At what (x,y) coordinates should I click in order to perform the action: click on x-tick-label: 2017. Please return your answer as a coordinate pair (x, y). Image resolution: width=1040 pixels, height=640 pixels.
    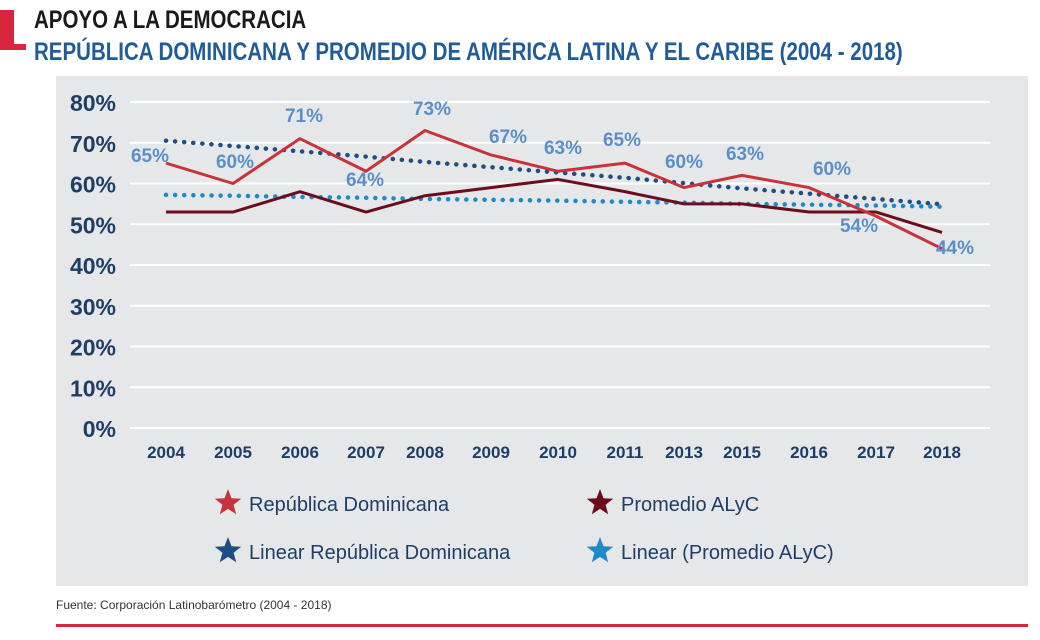
    Looking at the image, I should click on (876, 452).